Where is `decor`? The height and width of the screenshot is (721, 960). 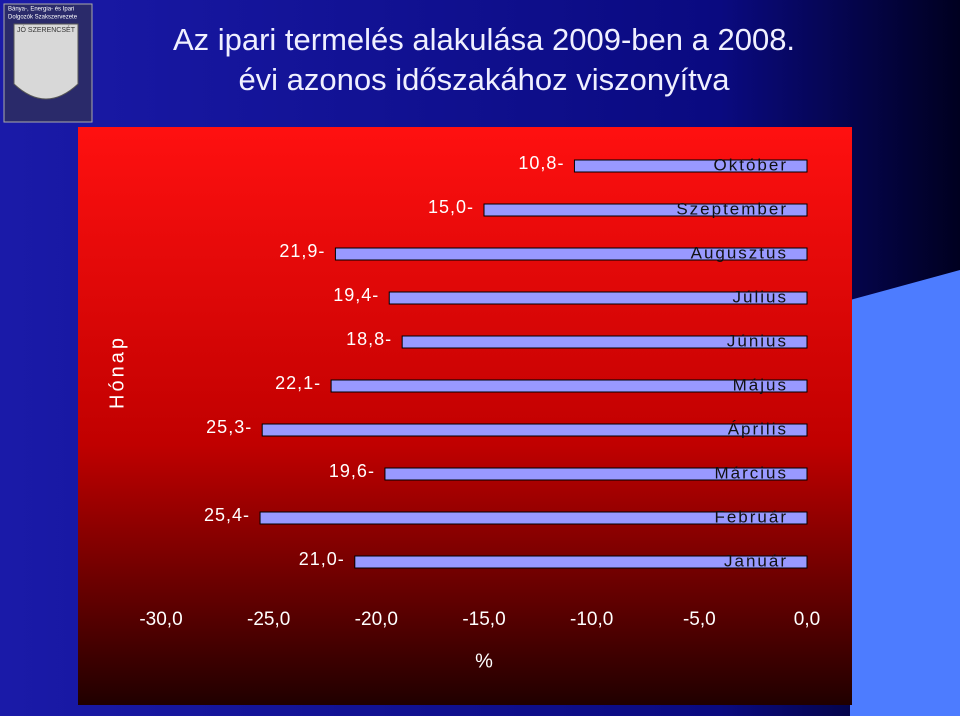 decor is located at coordinates (905, 493).